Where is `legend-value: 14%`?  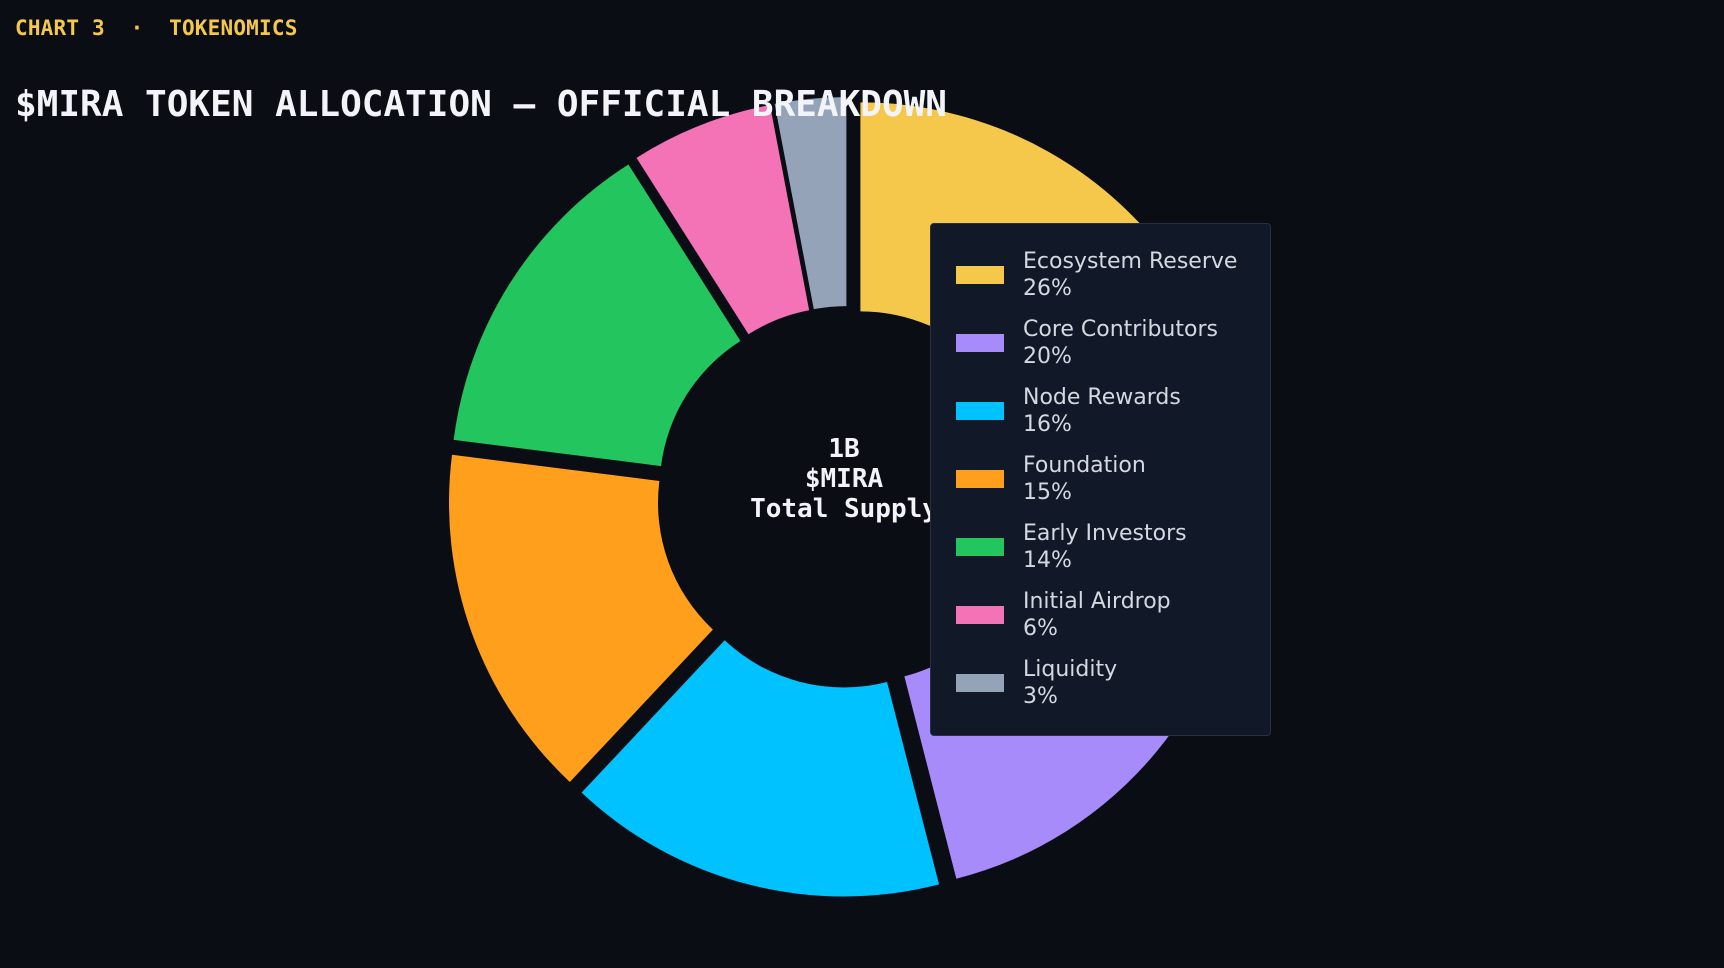
legend-value: 14% is located at coordinates (1047, 560).